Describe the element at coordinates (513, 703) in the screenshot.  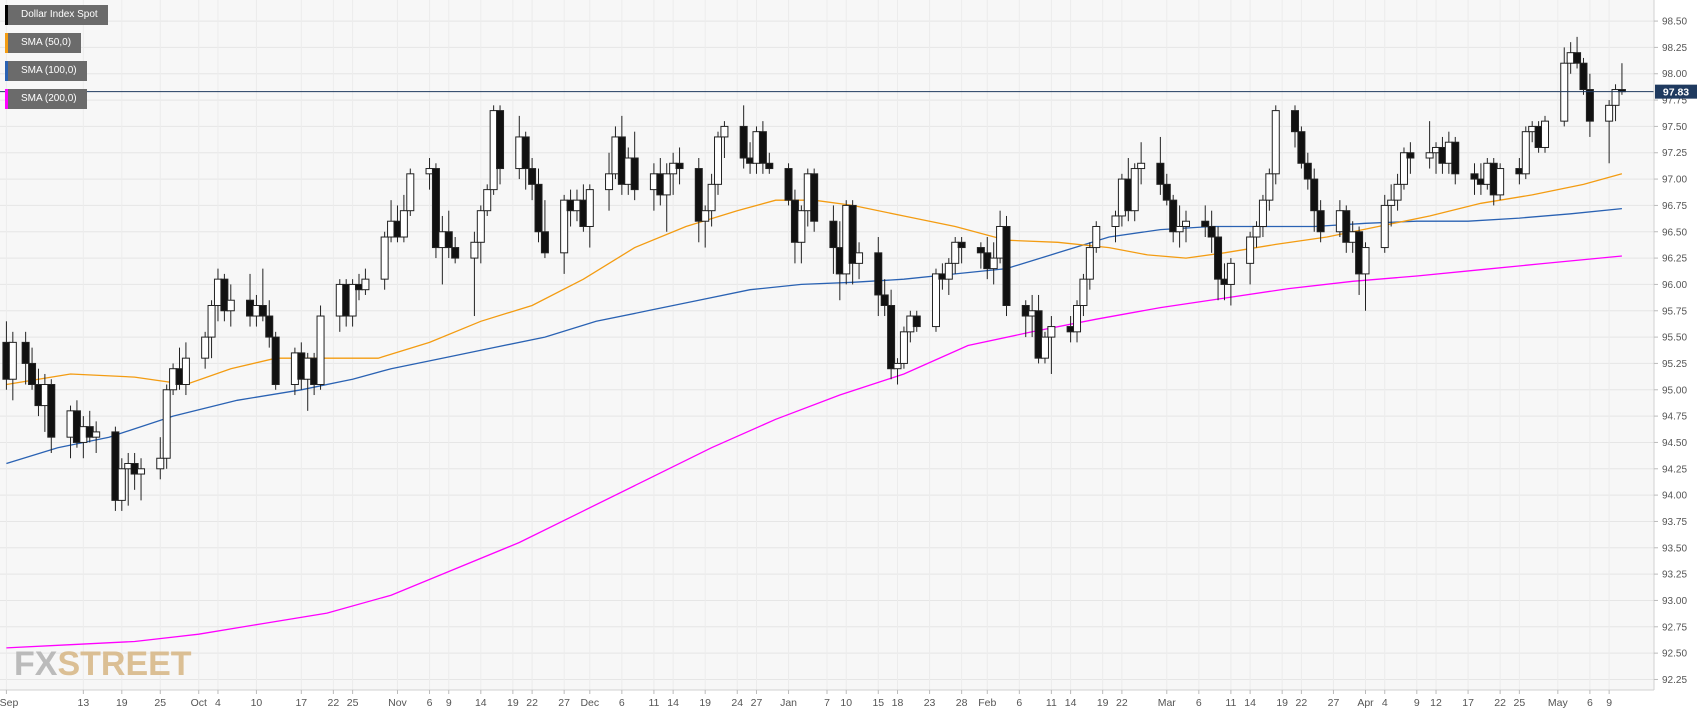
I see `x-tick-label: 19` at that location.